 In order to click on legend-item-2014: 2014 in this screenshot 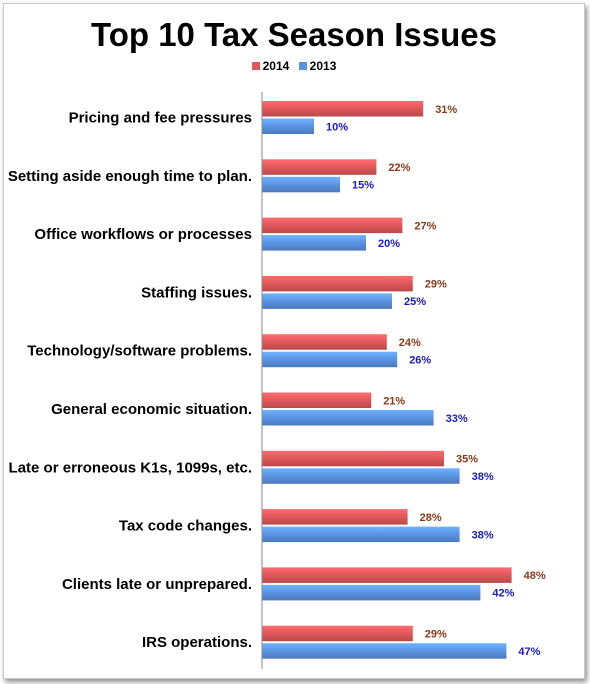, I will do `click(270, 66)`.